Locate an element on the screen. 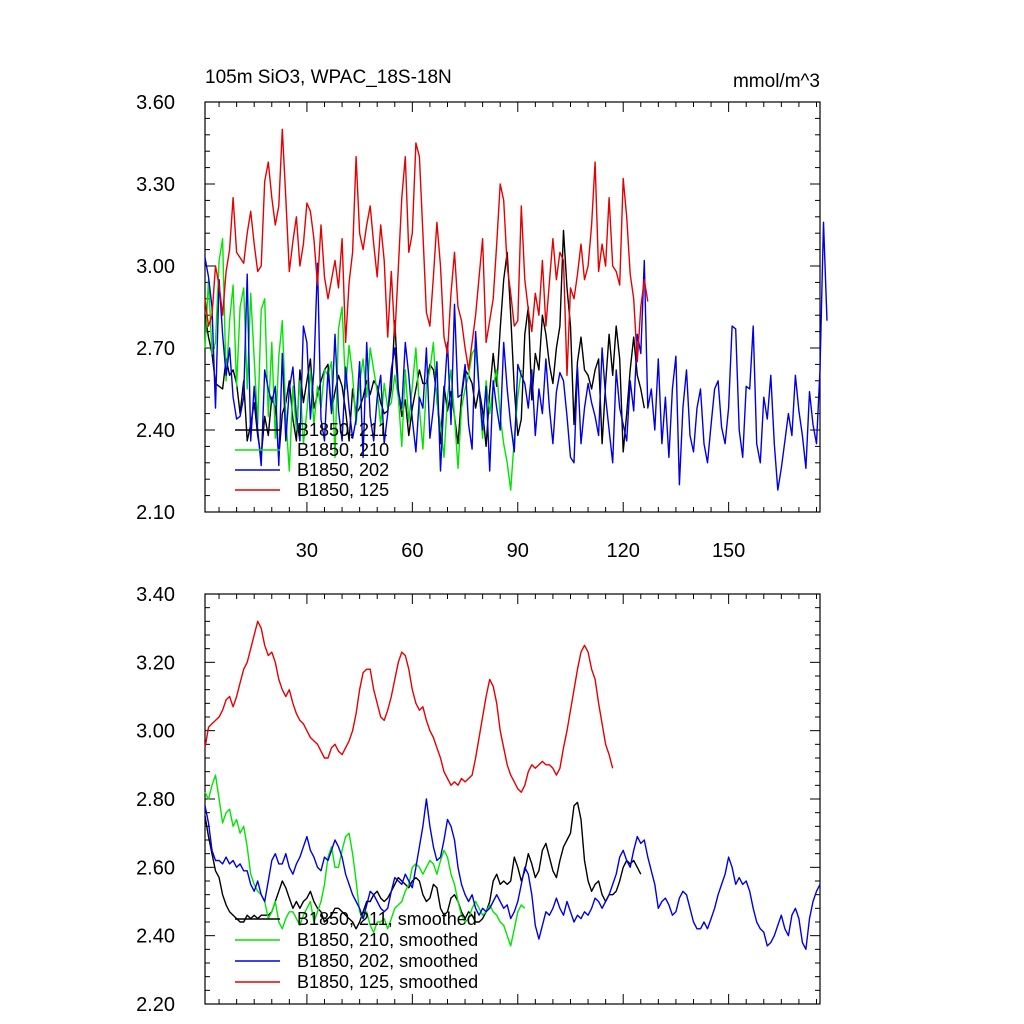 This screenshot has width=1024, height=1024. legend-label: B1850, 125 is located at coordinates (343, 490).